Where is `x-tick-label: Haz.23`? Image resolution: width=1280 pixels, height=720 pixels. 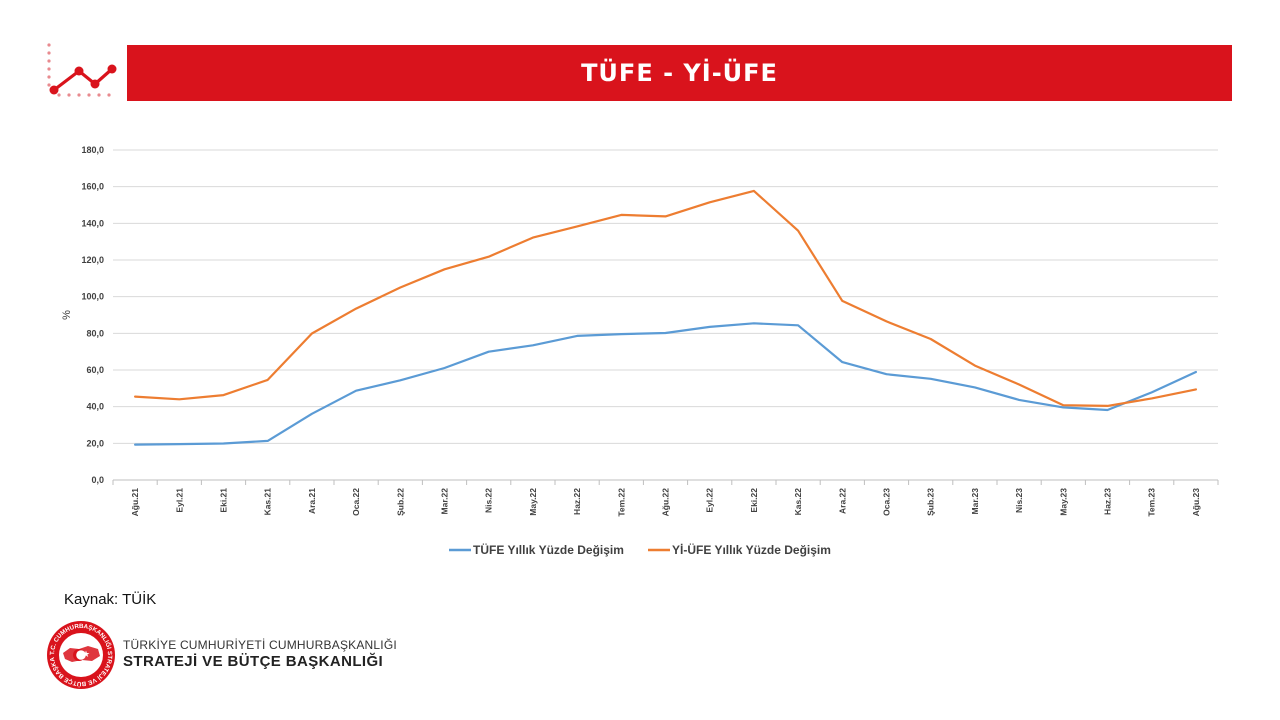
x-tick-label: Haz.23 is located at coordinates (1108, 501).